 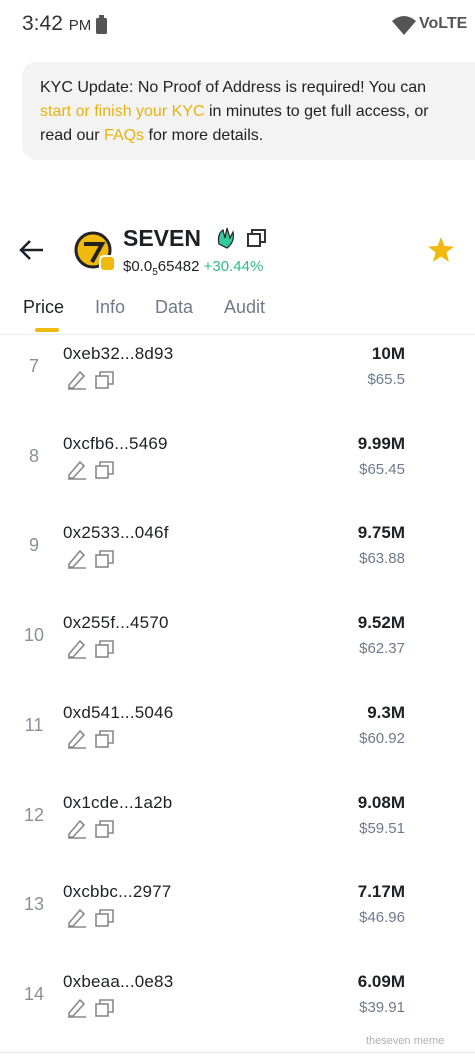 What do you see at coordinates (117, 892) in the screenshot?
I see `address: 0xcbbc...2977` at bounding box center [117, 892].